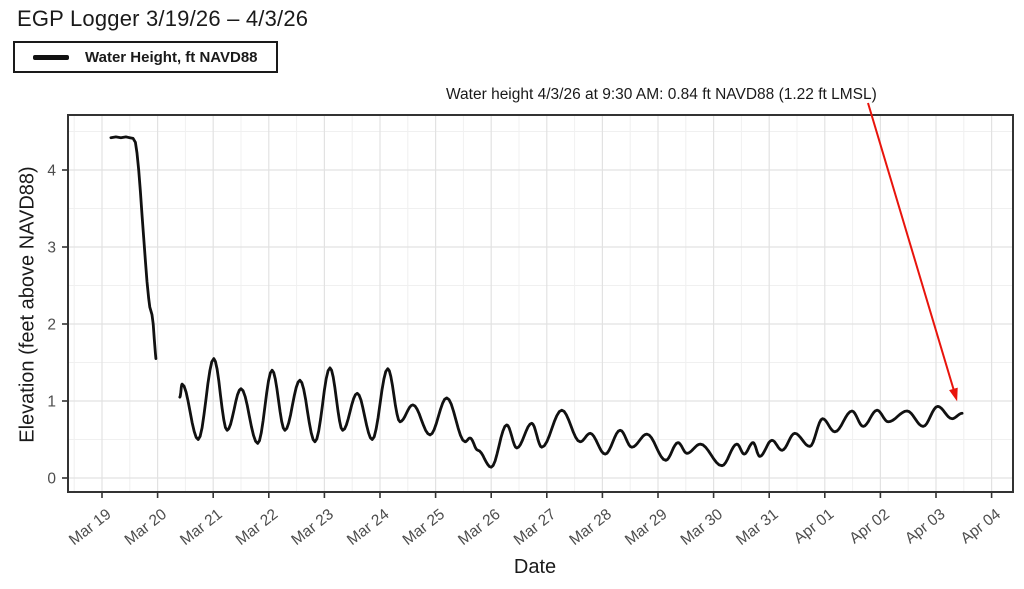  I want to click on legend-label: Water Height, ft NAVD88, so click(171, 57).